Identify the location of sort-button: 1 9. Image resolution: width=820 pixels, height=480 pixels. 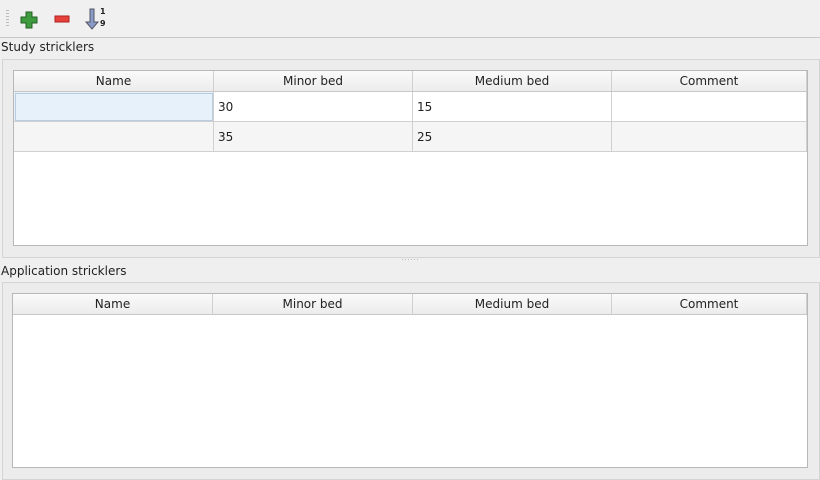
(97, 18).